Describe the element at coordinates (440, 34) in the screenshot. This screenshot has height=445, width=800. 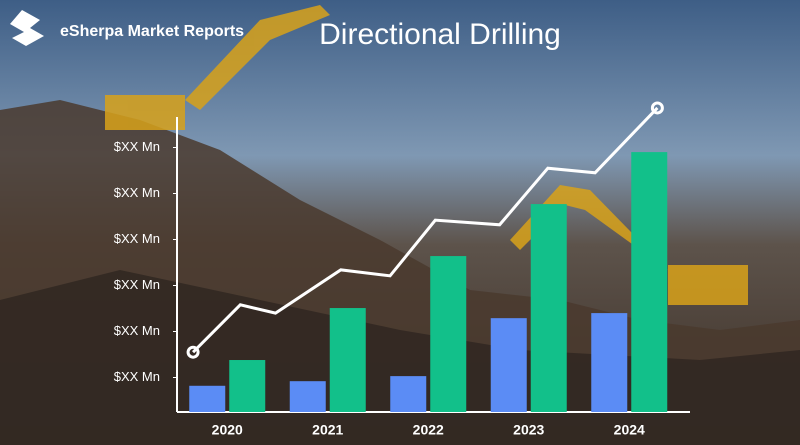
I see `chart-title: Directional Drilling` at that location.